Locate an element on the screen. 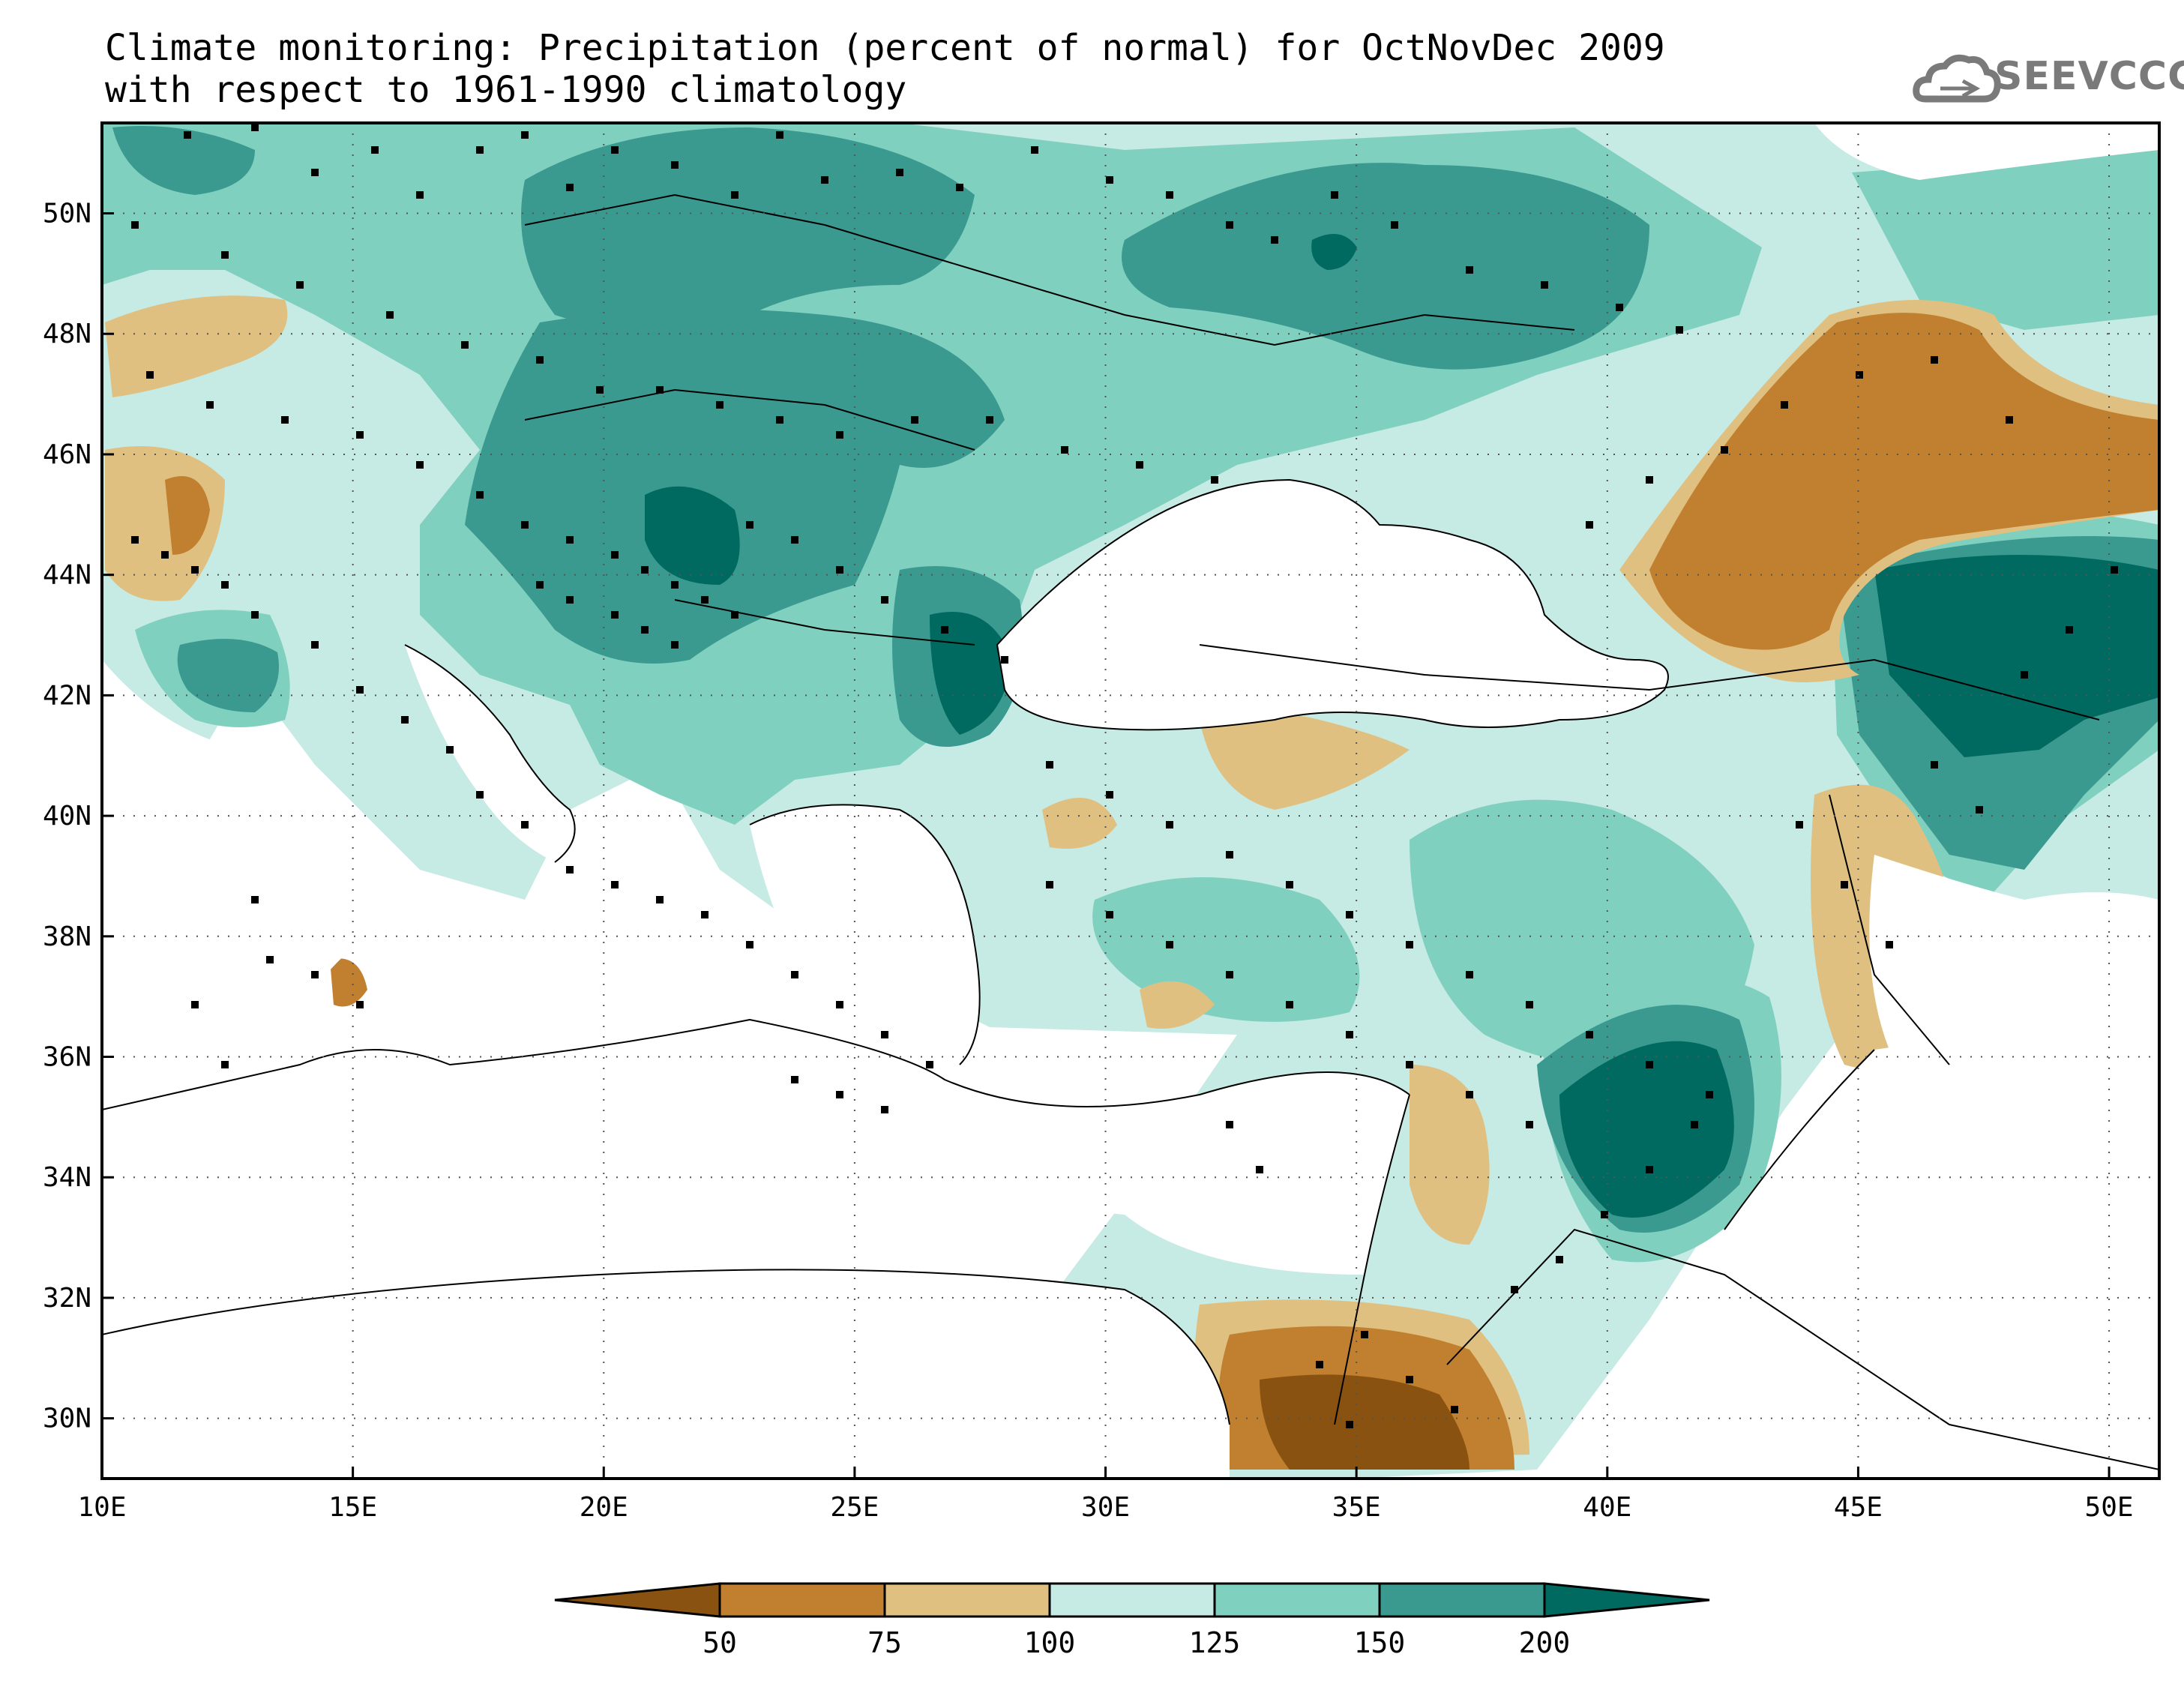 The height and width of the screenshot is (1687, 2184). lat-tick-label: 50N is located at coordinates (67, 214).